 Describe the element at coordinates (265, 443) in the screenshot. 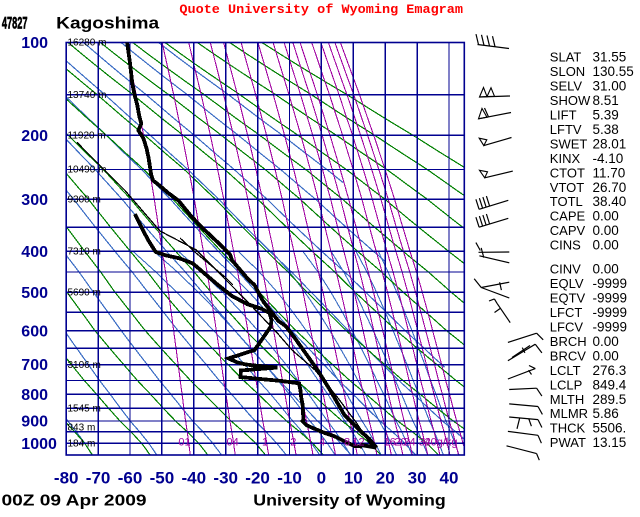

I see `svg-text: 1` at that location.